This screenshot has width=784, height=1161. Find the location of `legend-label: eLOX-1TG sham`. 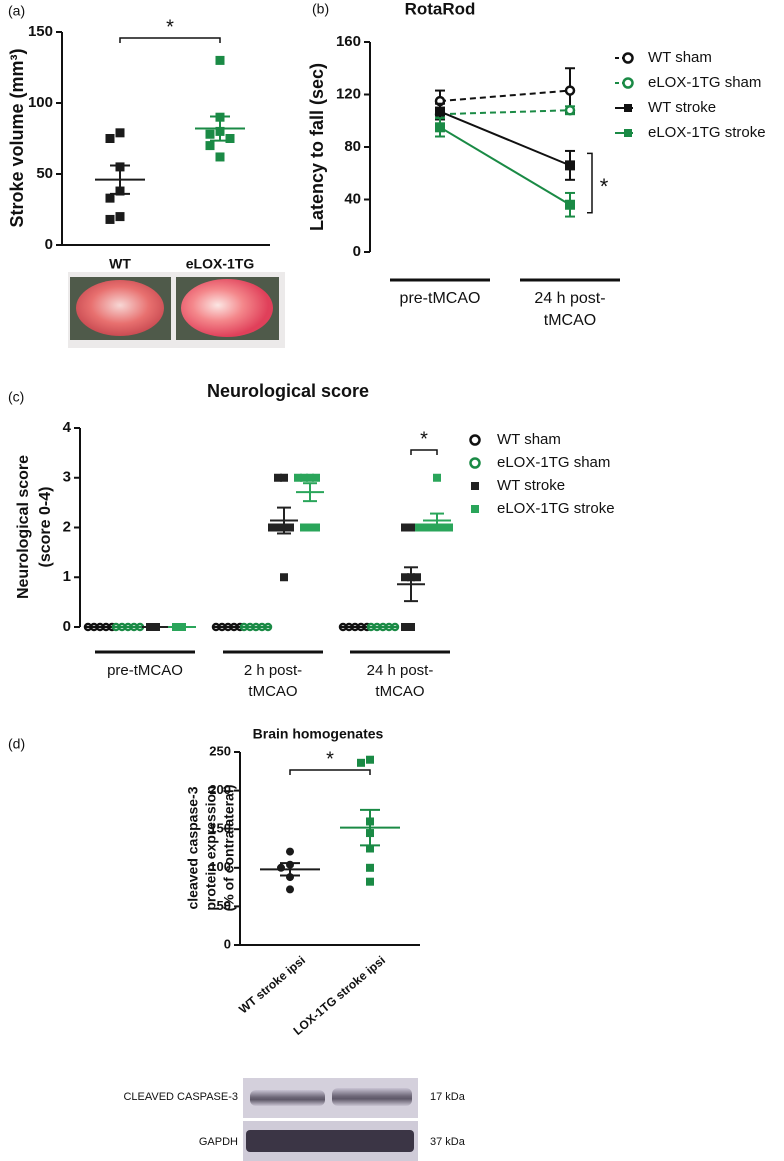

legend-label: eLOX-1TG sham is located at coordinates (553, 462).